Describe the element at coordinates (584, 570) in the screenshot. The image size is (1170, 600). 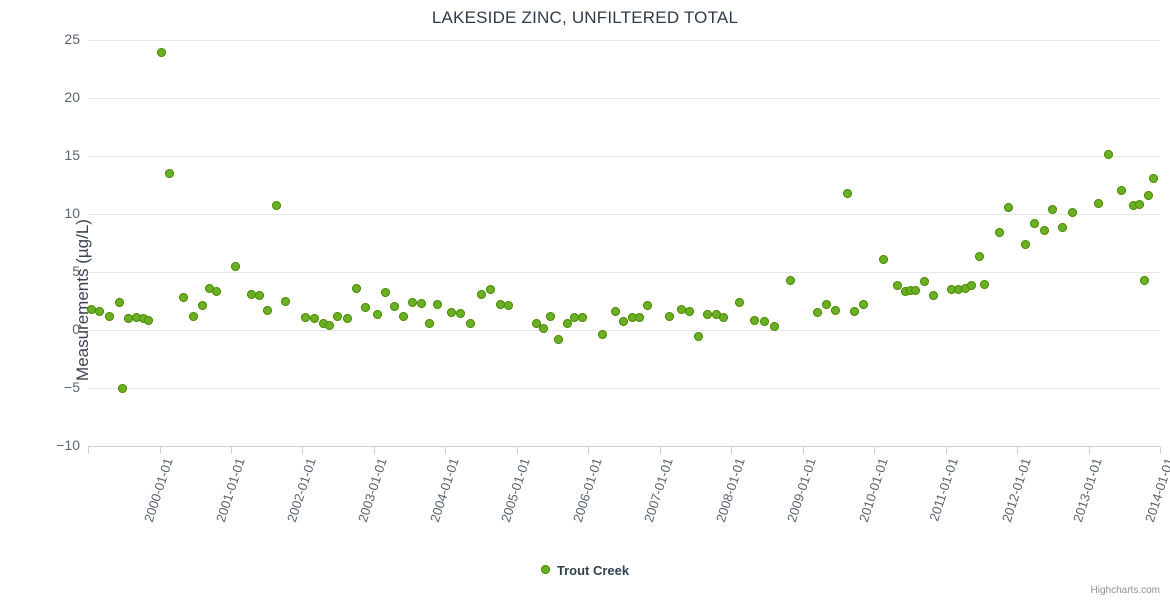
I see `legend-item-trout-creek: Trout Creek` at that location.